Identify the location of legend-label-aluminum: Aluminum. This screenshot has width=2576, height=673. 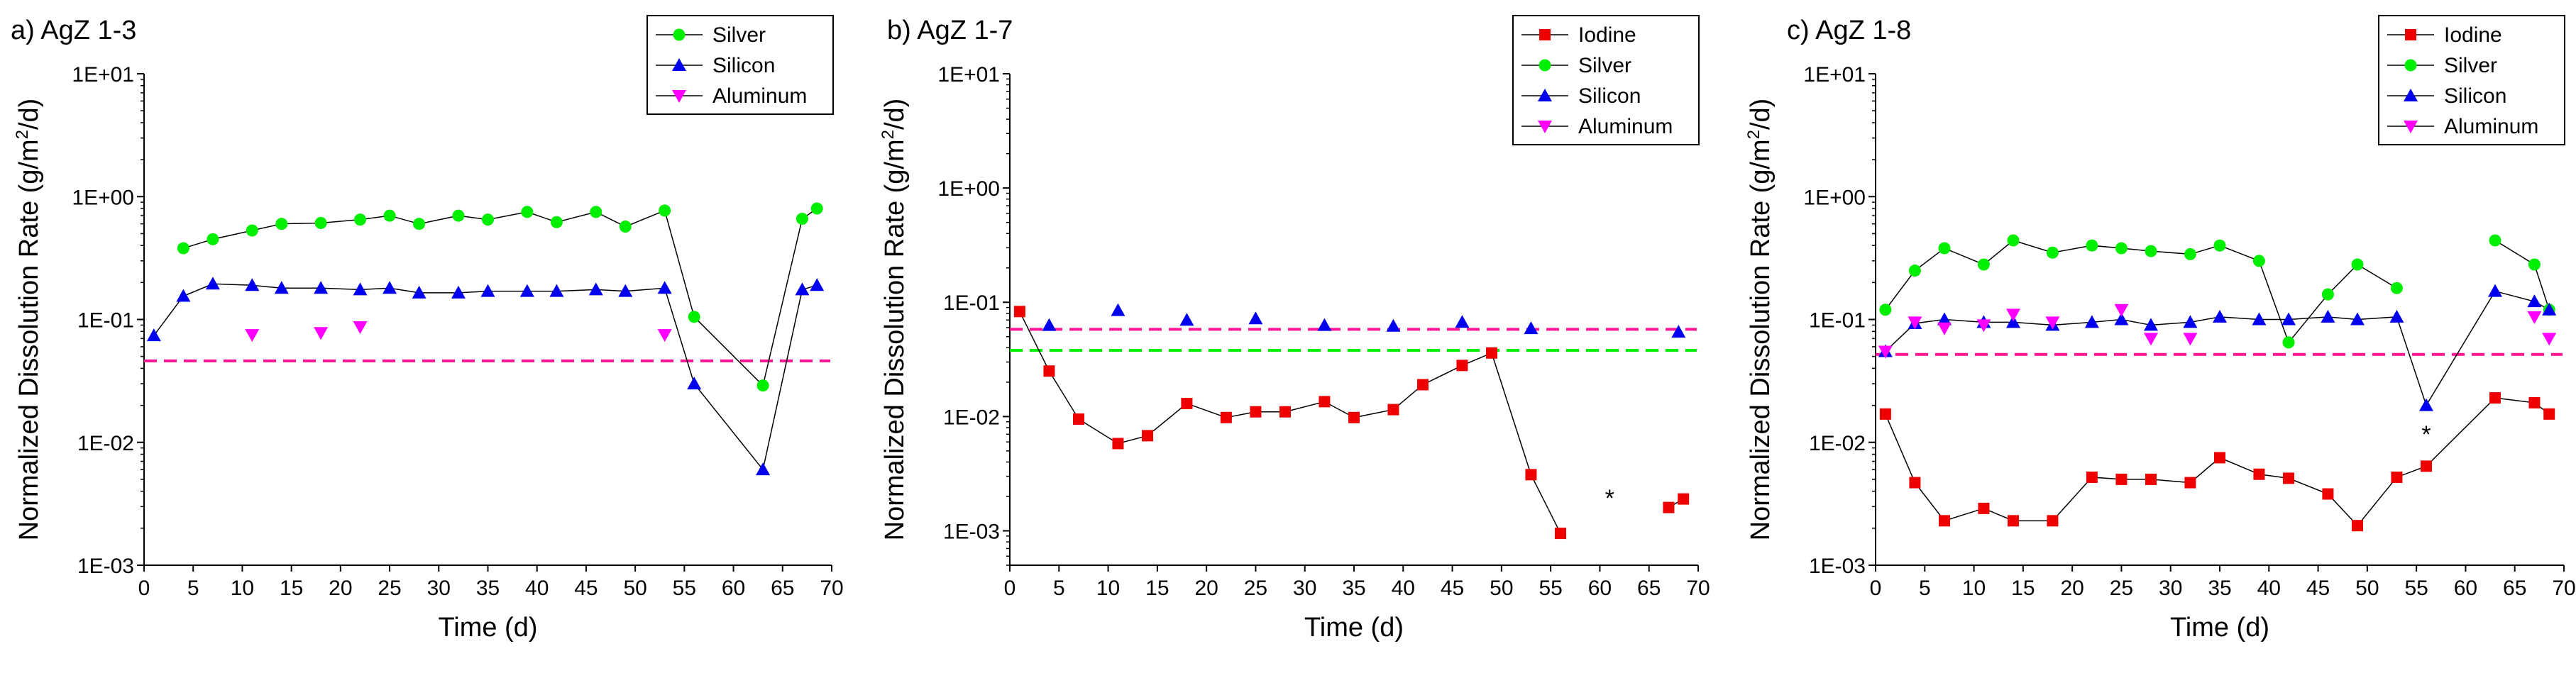
(759, 96).